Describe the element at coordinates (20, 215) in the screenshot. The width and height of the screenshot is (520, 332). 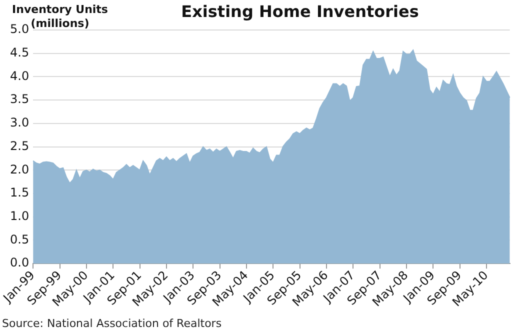
I see `y-tick-label: 1.0` at that location.